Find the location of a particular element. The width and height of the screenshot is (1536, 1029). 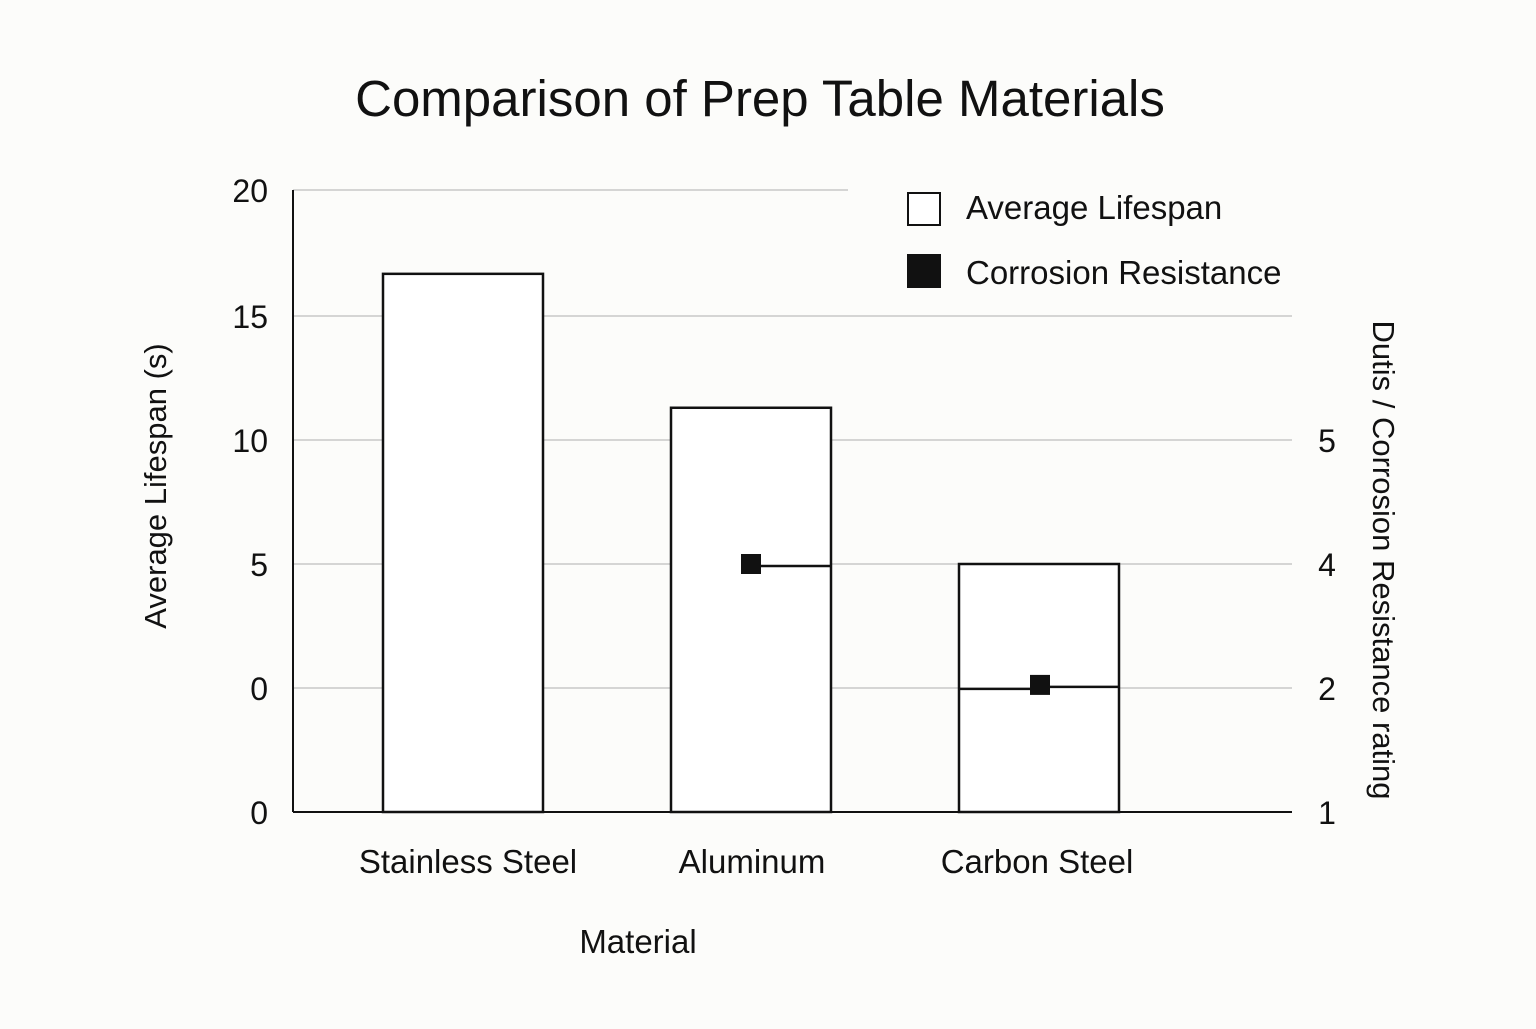

legend-label-average-lifespan: Average Lifespan is located at coordinates (1094, 207).